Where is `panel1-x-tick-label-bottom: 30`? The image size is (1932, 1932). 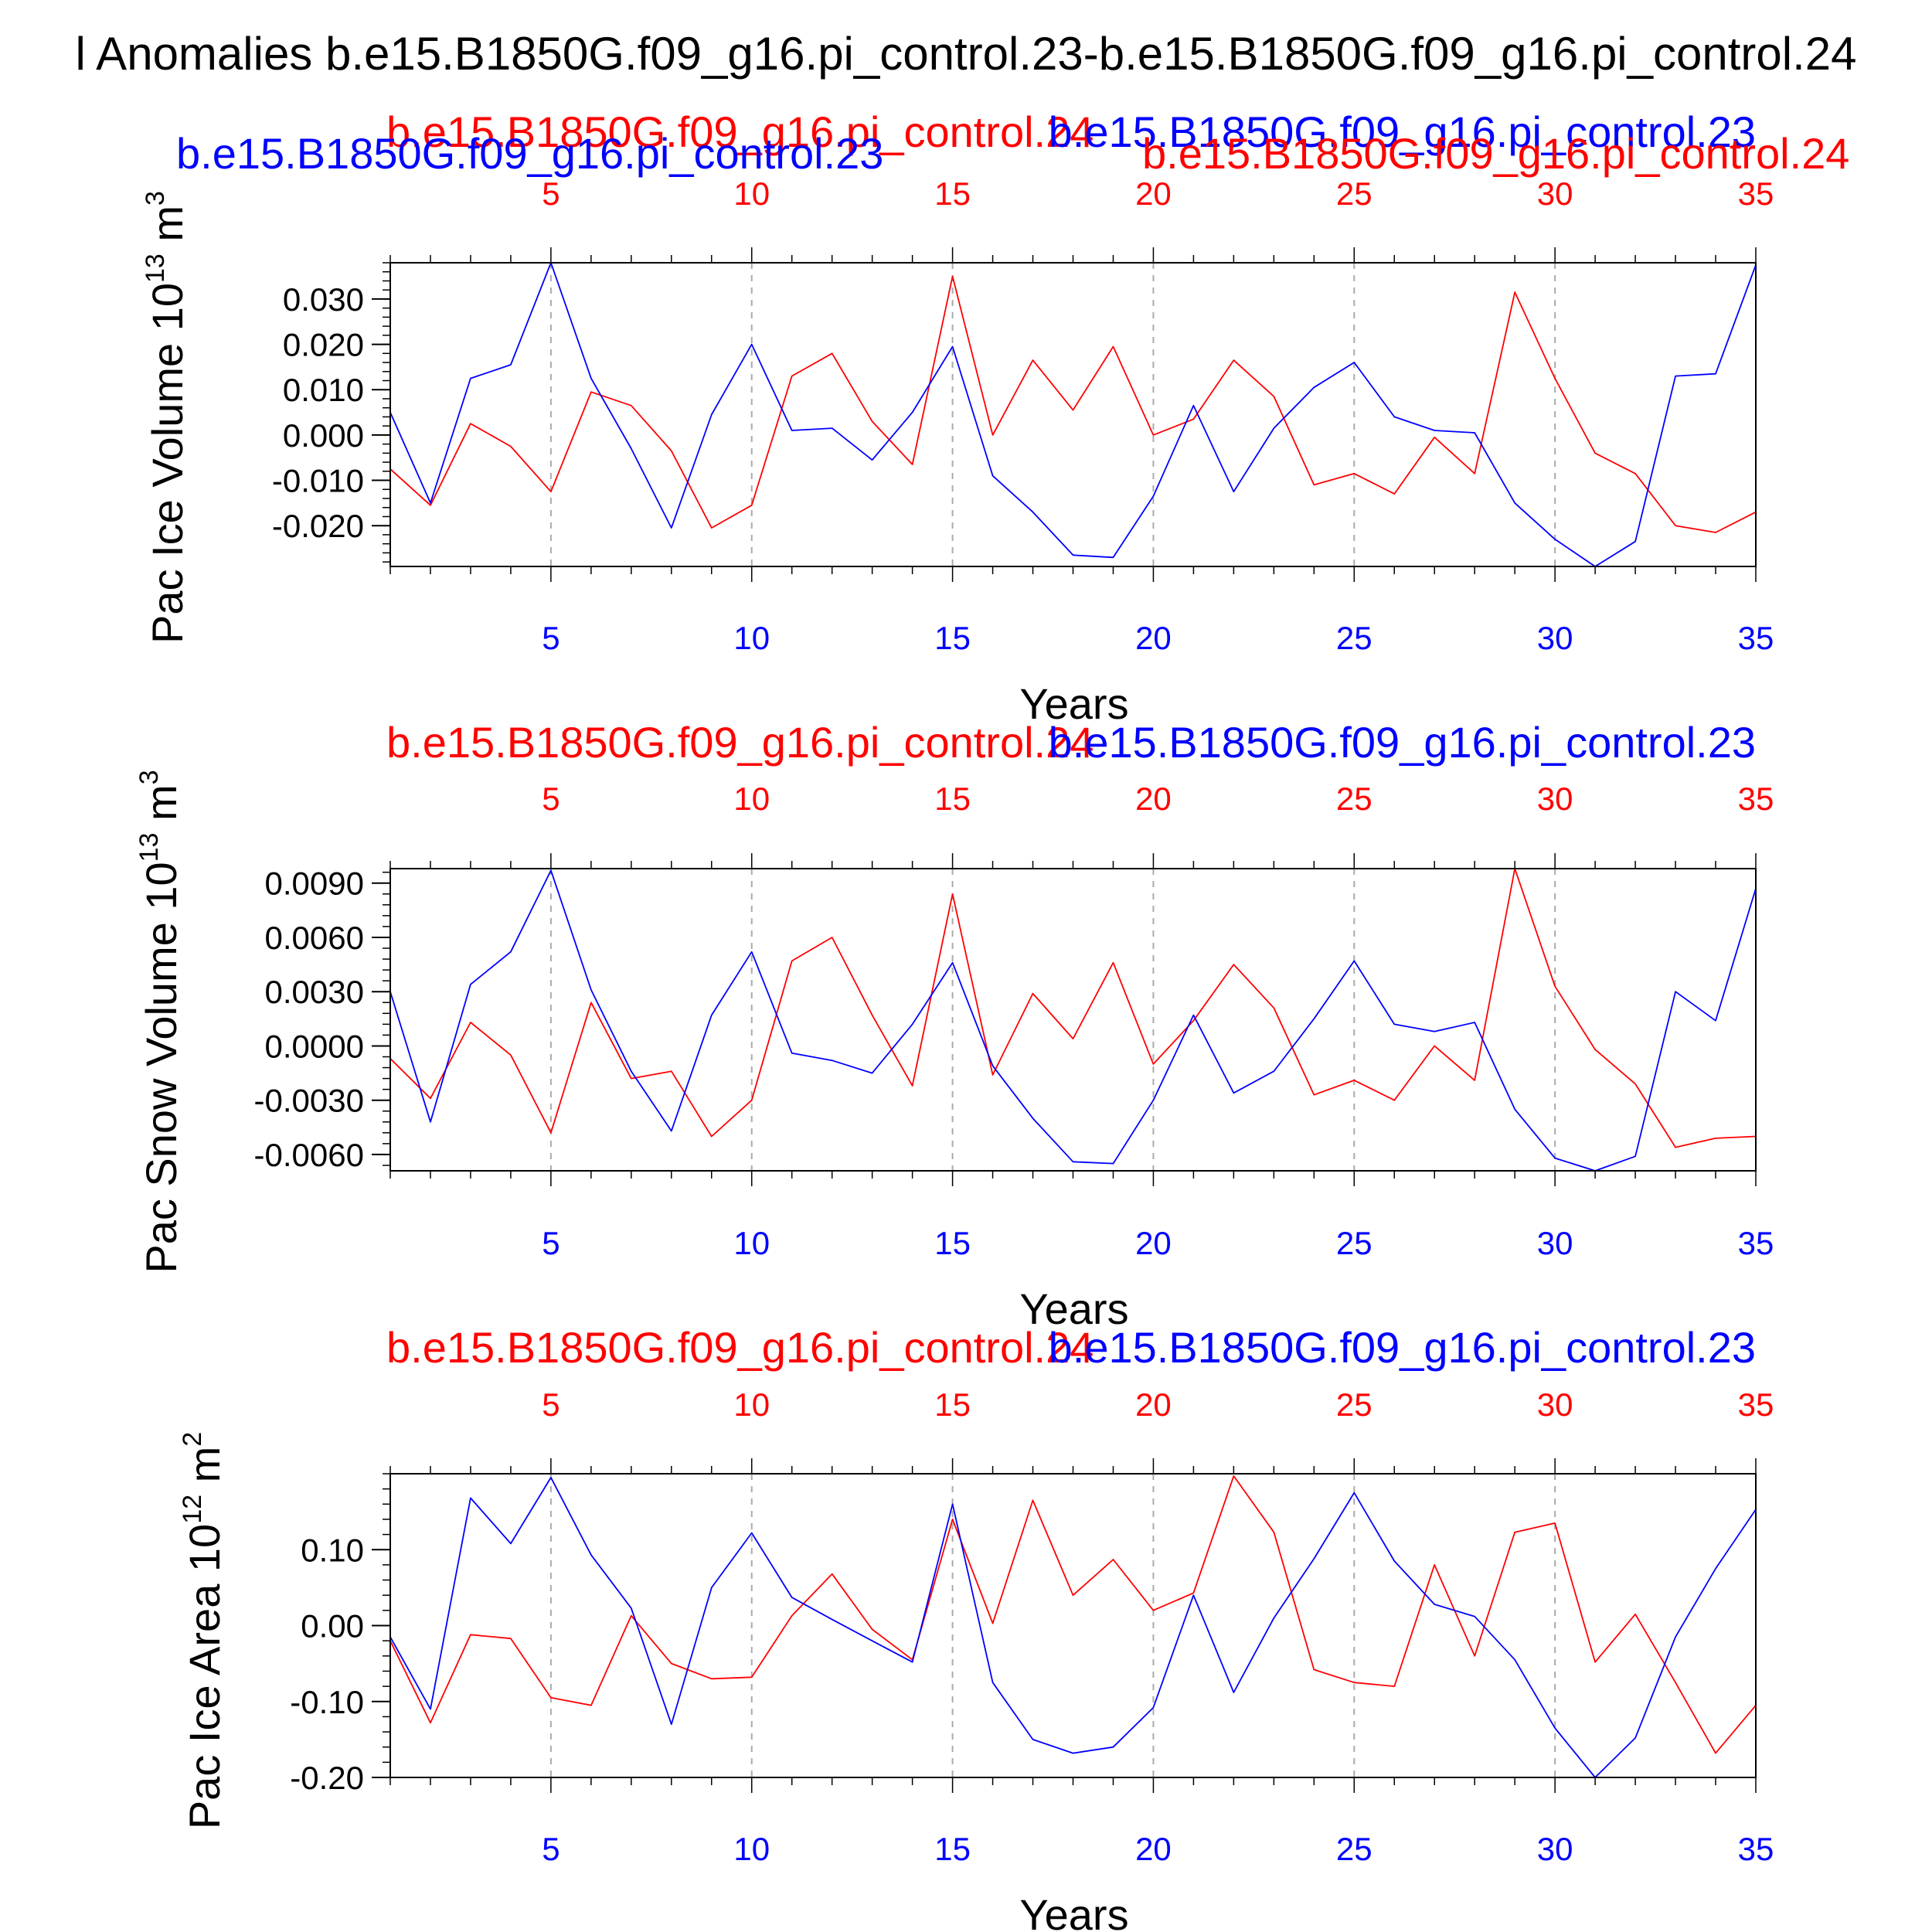
panel1-x-tick-label-bottom: 30 is located at coordinates (1555, 638).